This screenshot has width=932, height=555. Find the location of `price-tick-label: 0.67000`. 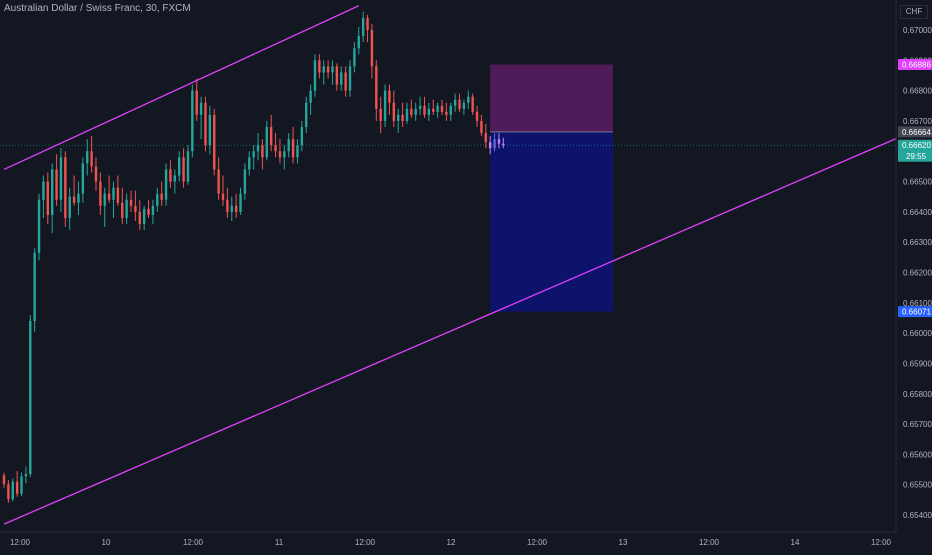

price-tick-label: 0.67000 is located at coordinates (917, 30).